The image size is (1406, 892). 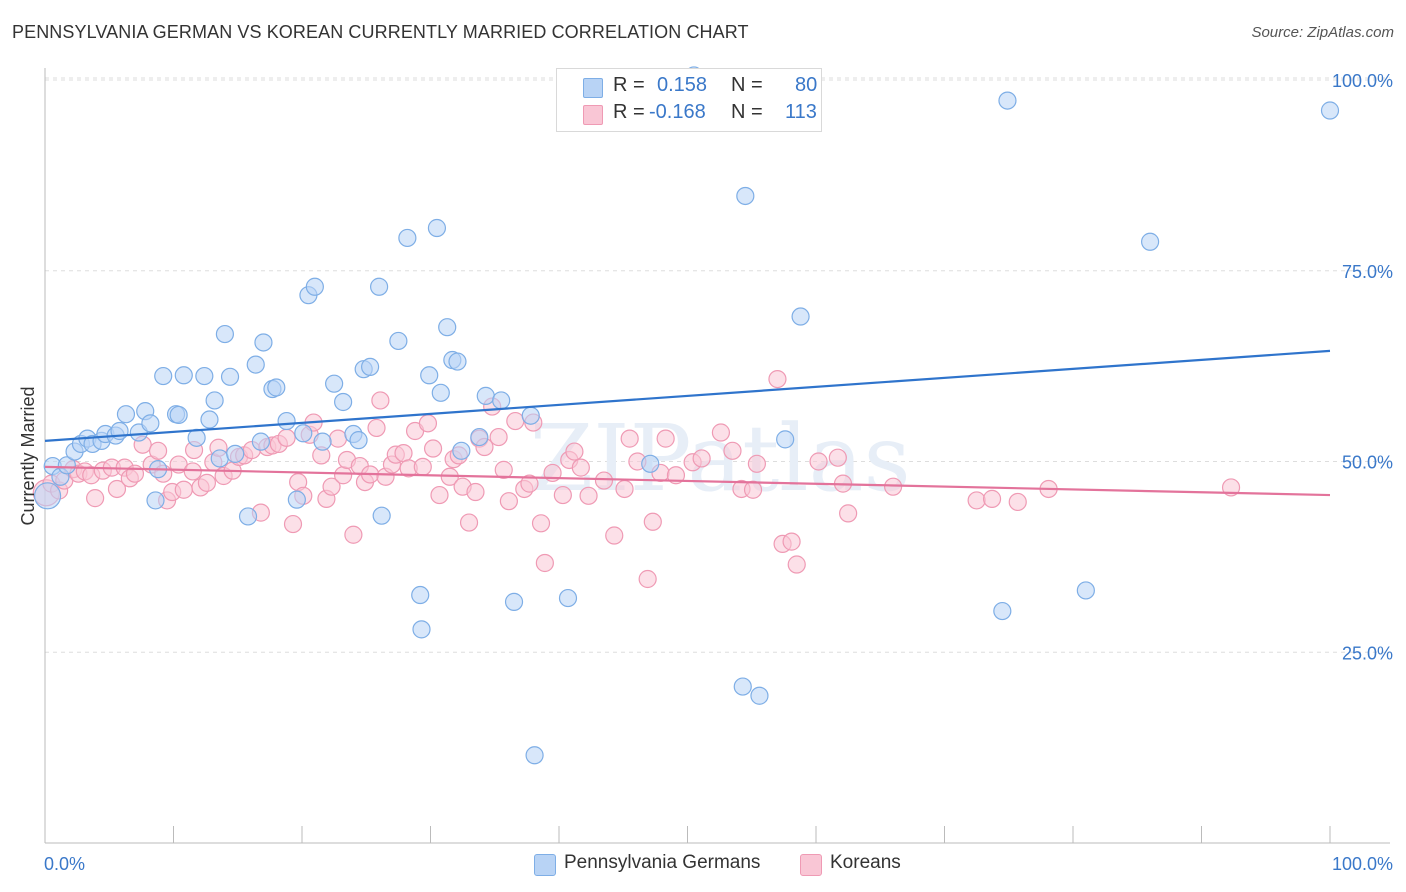 I want to click on legend-r-label: R =, so click(x=629, y=112).